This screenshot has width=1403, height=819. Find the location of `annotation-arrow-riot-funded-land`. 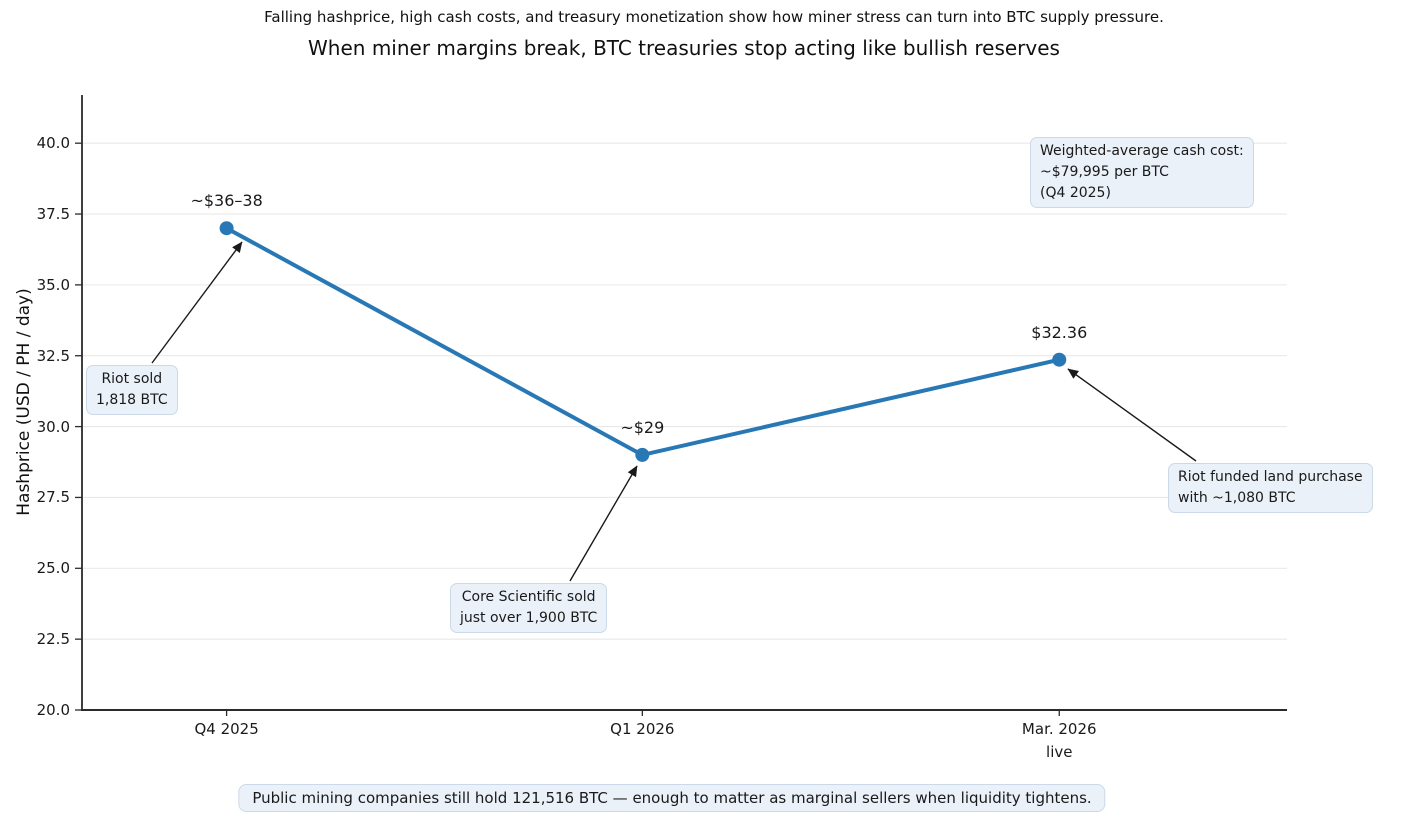

annotation-arrow-riot-funded-land is located at coordinates (1132, 415).